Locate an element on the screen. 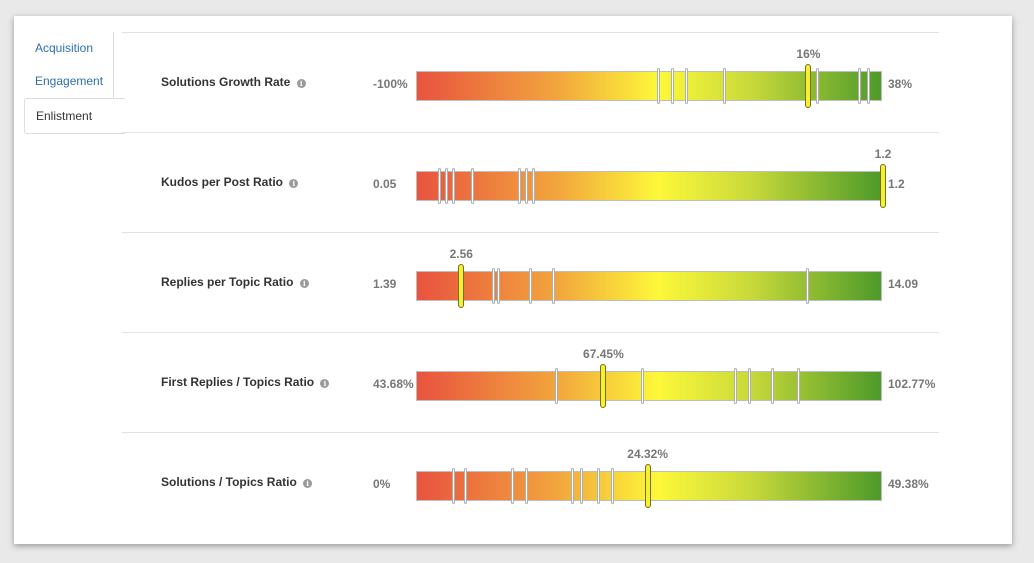 The width and height of the screenshot is (1034, 563). metric-name: Replies per Topic Ratio is located at coordinates (227, 282).